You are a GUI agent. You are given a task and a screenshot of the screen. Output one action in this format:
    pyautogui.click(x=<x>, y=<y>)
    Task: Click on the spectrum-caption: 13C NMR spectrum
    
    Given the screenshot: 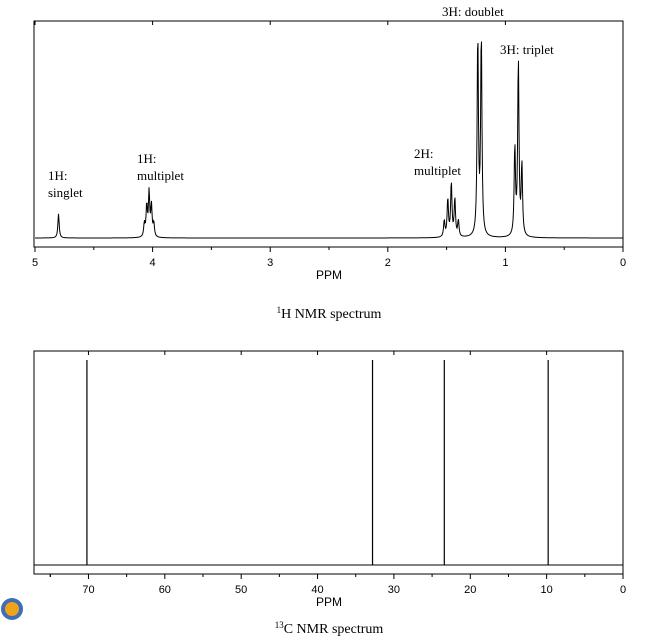 What is the action you would take?
    pyautogui.click(x=329, y=628)
    